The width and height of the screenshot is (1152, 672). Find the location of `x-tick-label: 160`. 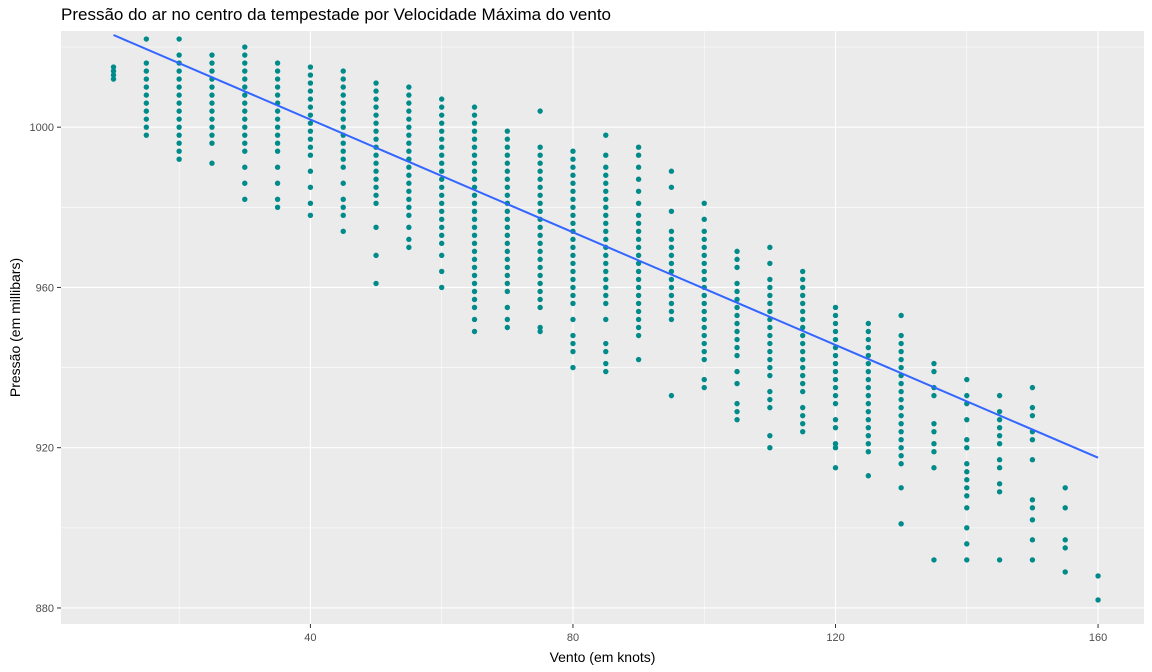

x-tick-label: 160 is located at coordinates (1098, 638).